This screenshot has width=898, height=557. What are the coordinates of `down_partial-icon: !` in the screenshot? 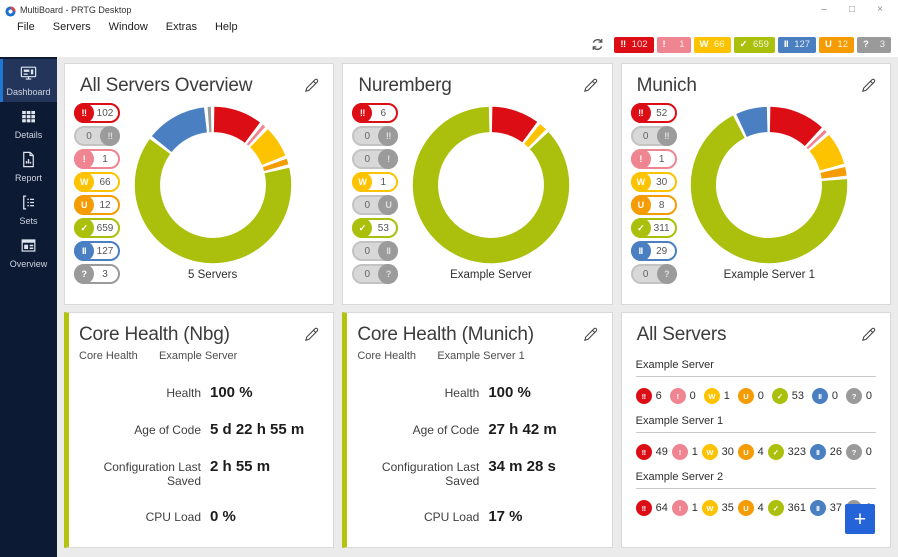 It's located at (388, 159).